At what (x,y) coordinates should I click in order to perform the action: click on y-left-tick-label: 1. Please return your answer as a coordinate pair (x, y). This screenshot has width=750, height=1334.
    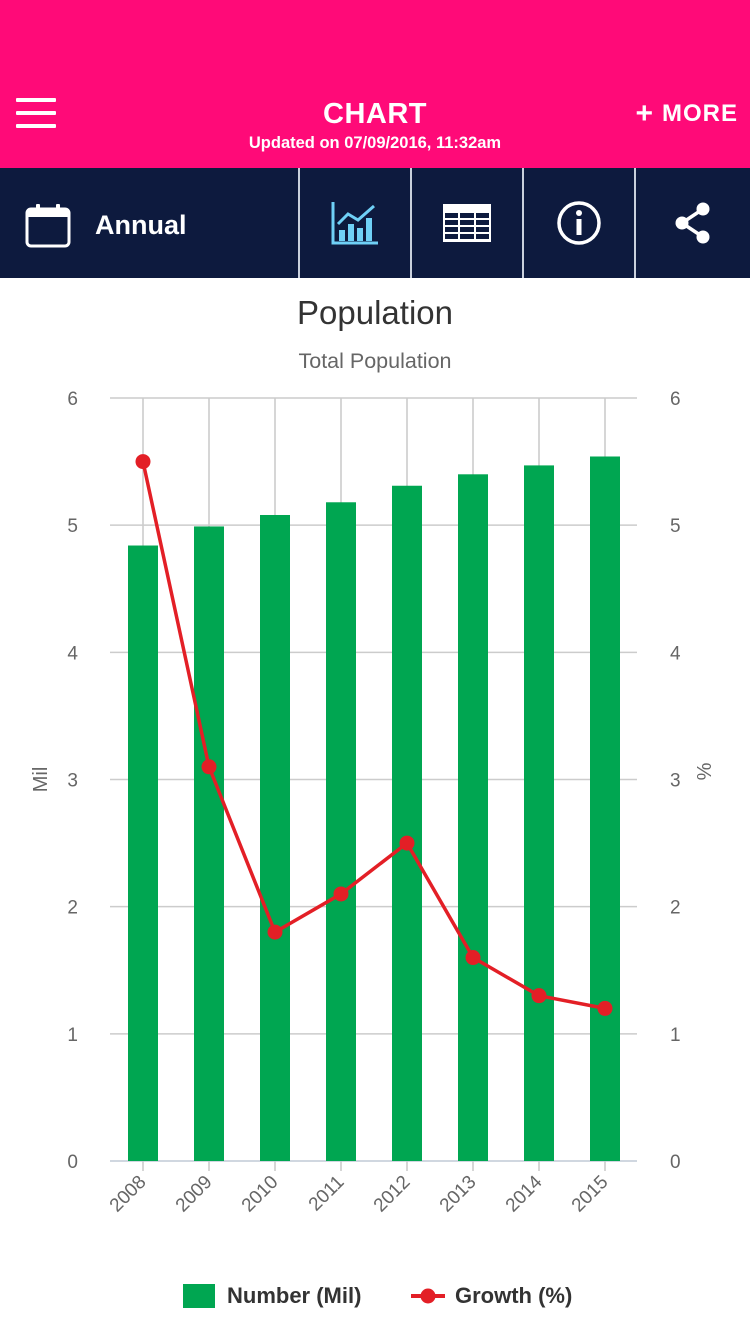
    Looking at the image, I should click on (72, 1035).